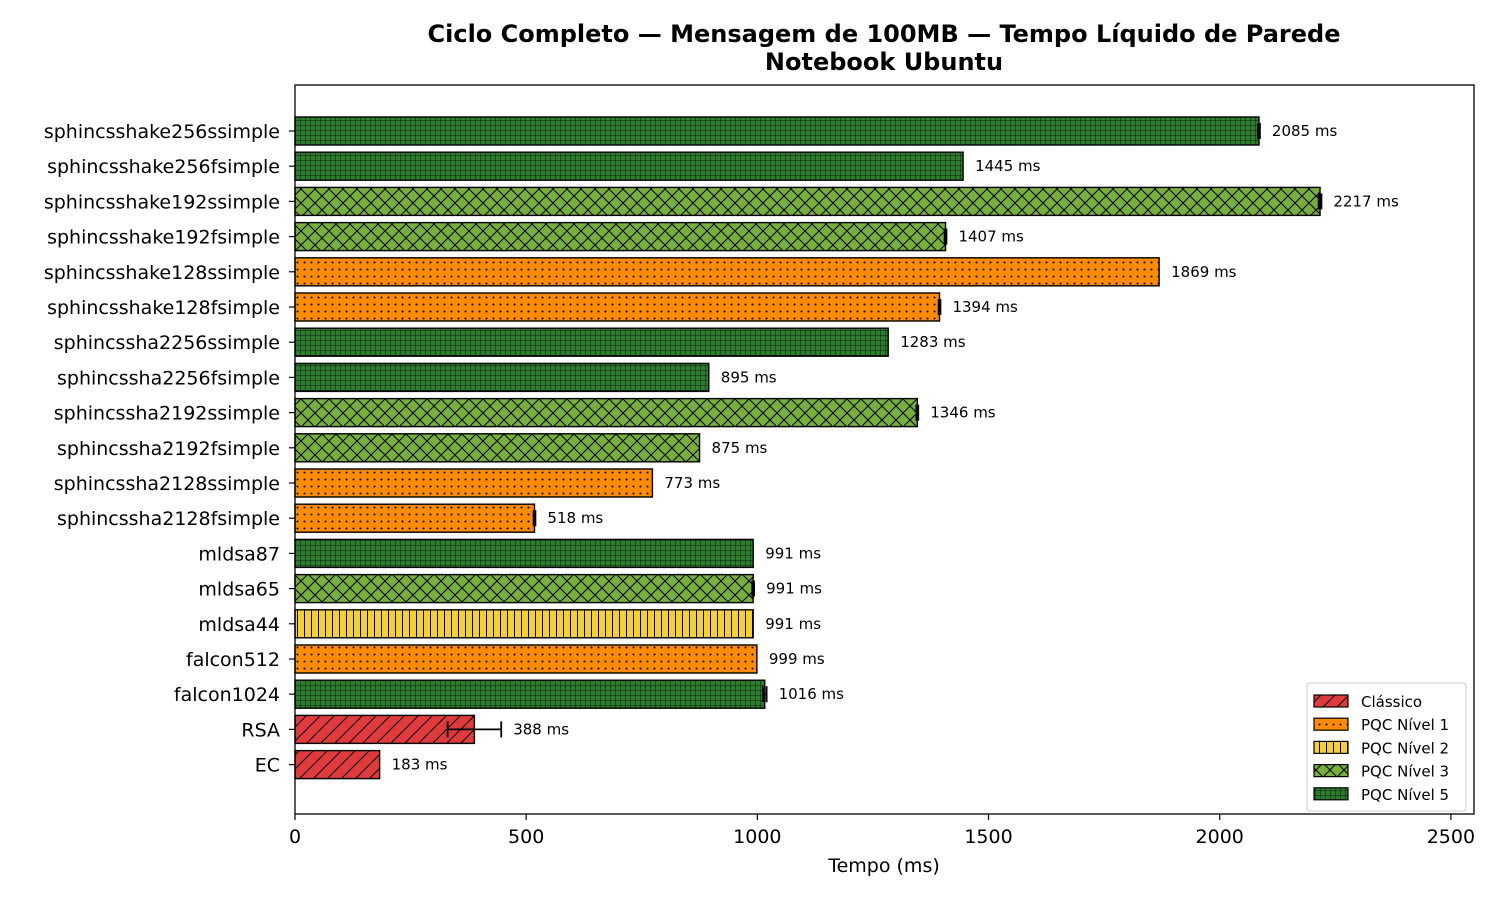  Describe the element at coordinates (1305, 131) in the screenshot. I see `data-label-sphincsshake256ssimple: 2085 ms` at that location.